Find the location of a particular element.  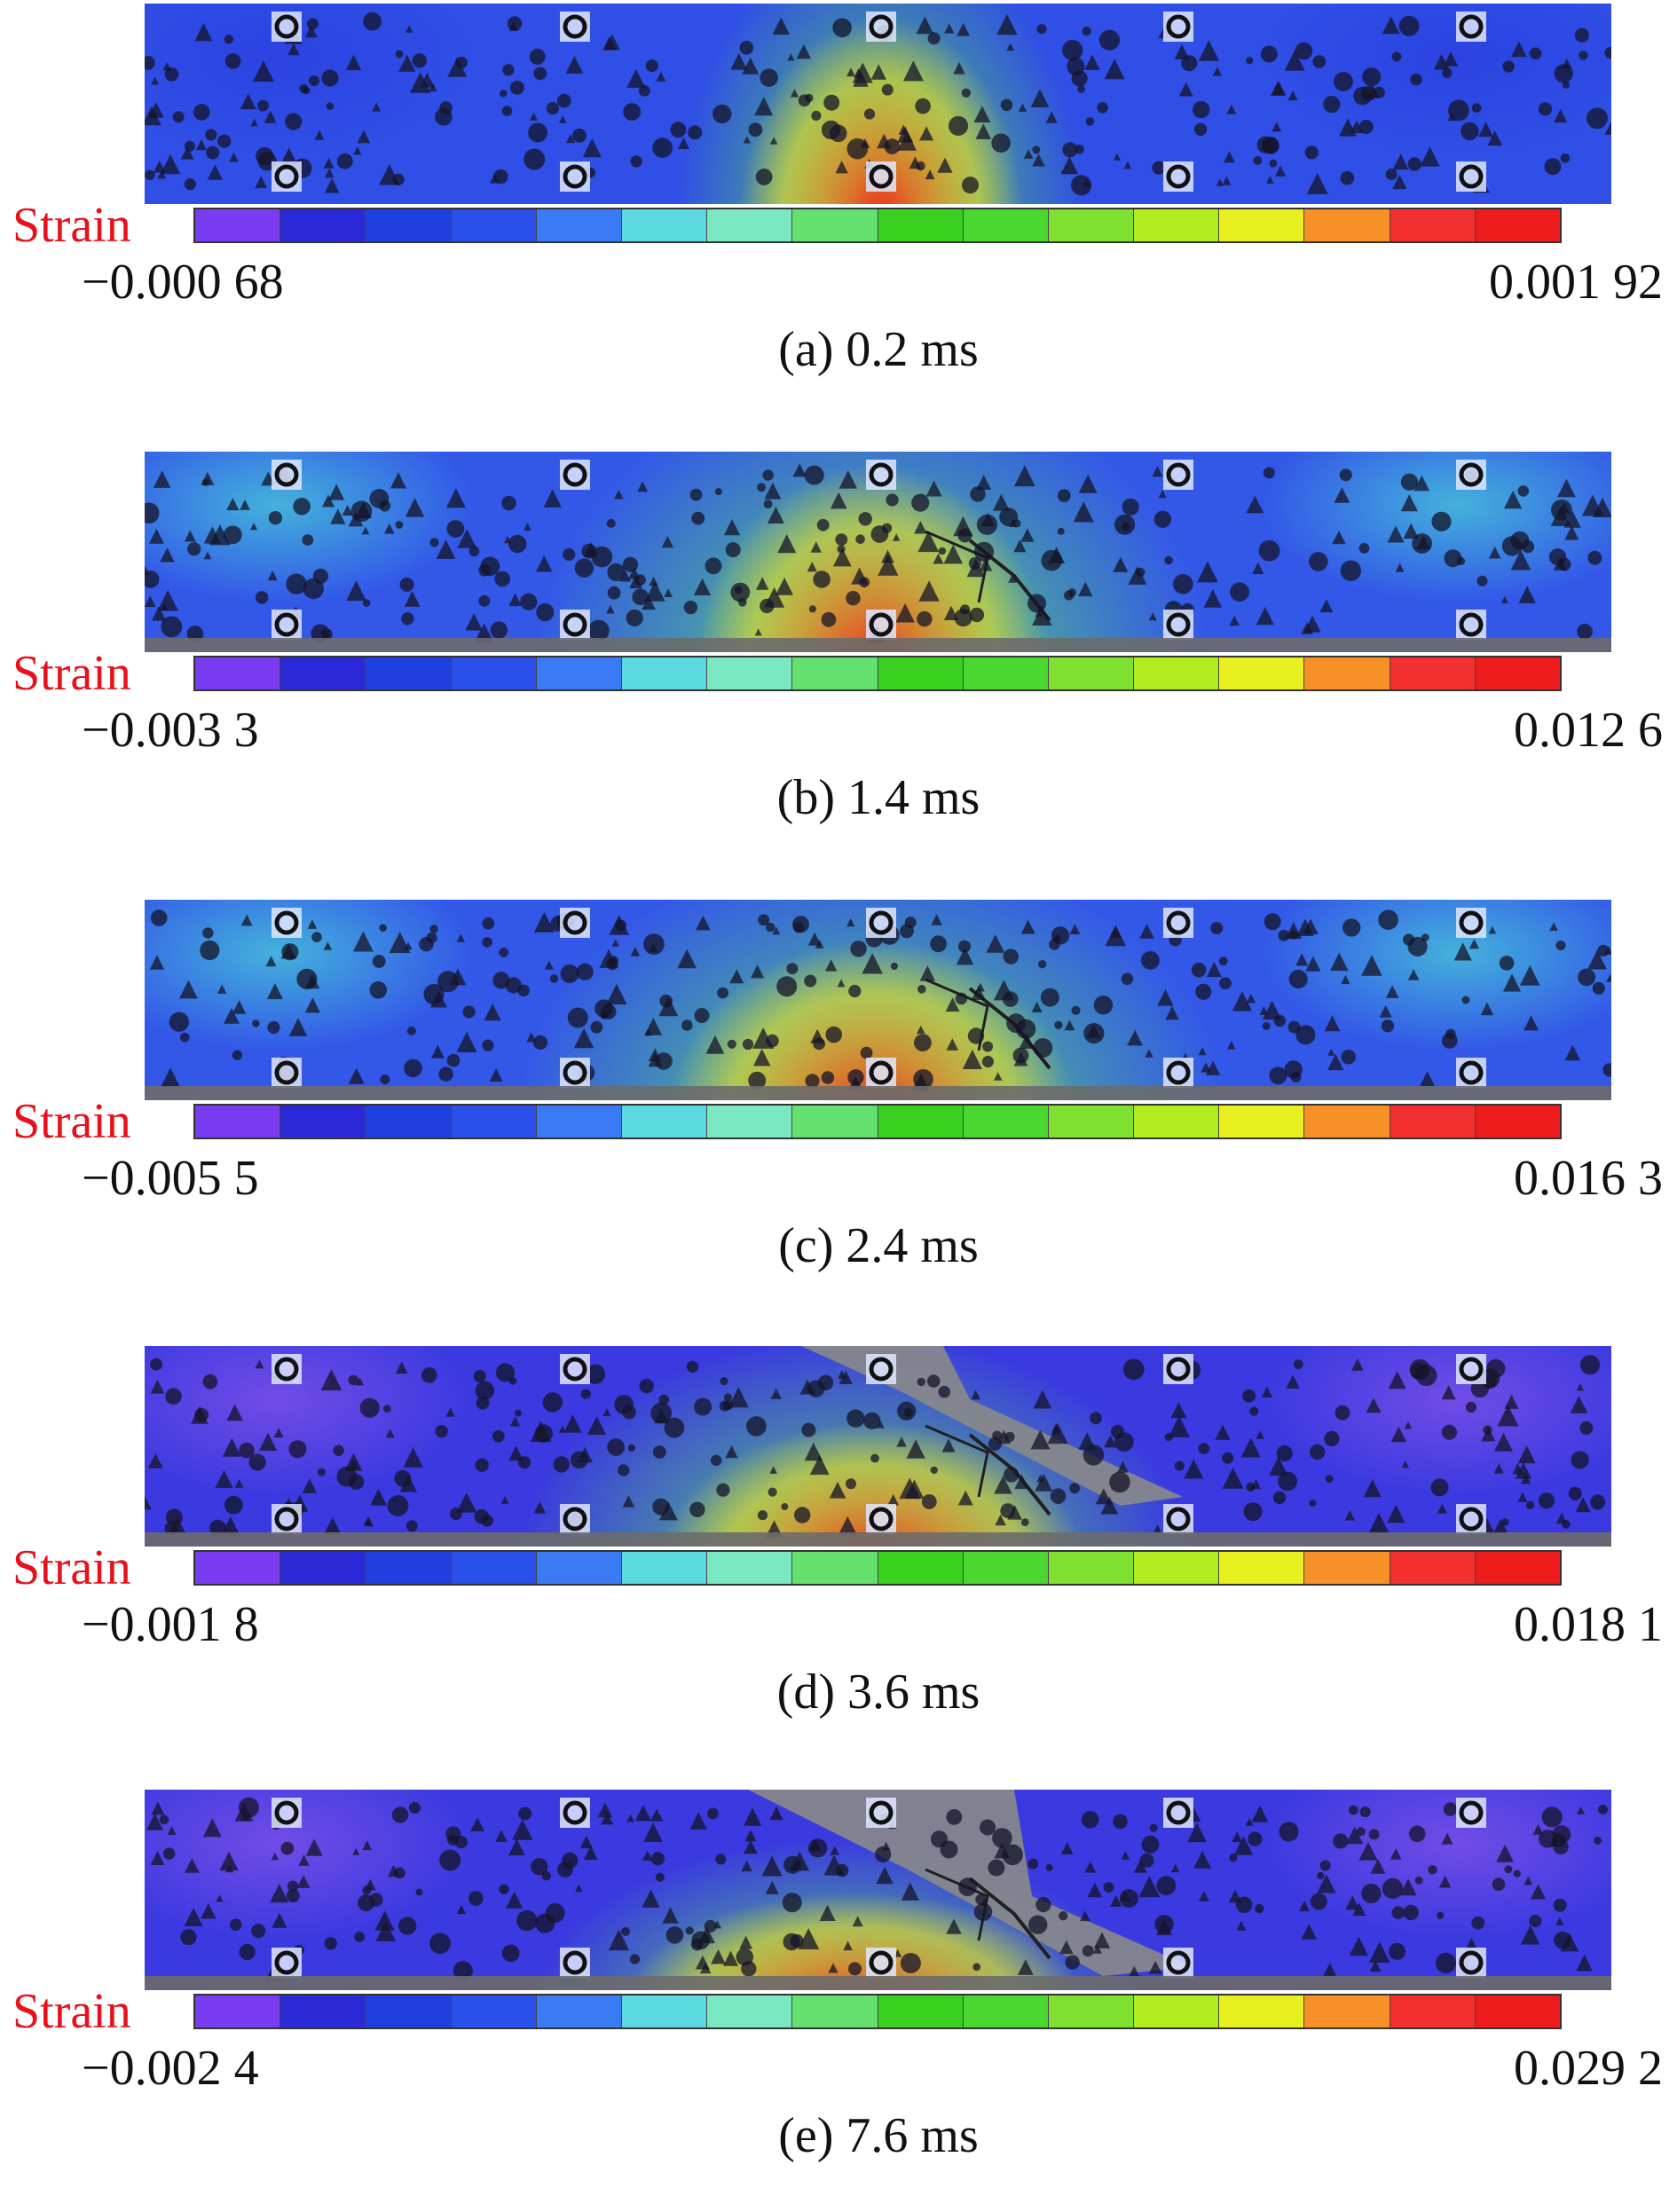

colorbar-max: 0.001 92 is located at coordinates (1576, 282).